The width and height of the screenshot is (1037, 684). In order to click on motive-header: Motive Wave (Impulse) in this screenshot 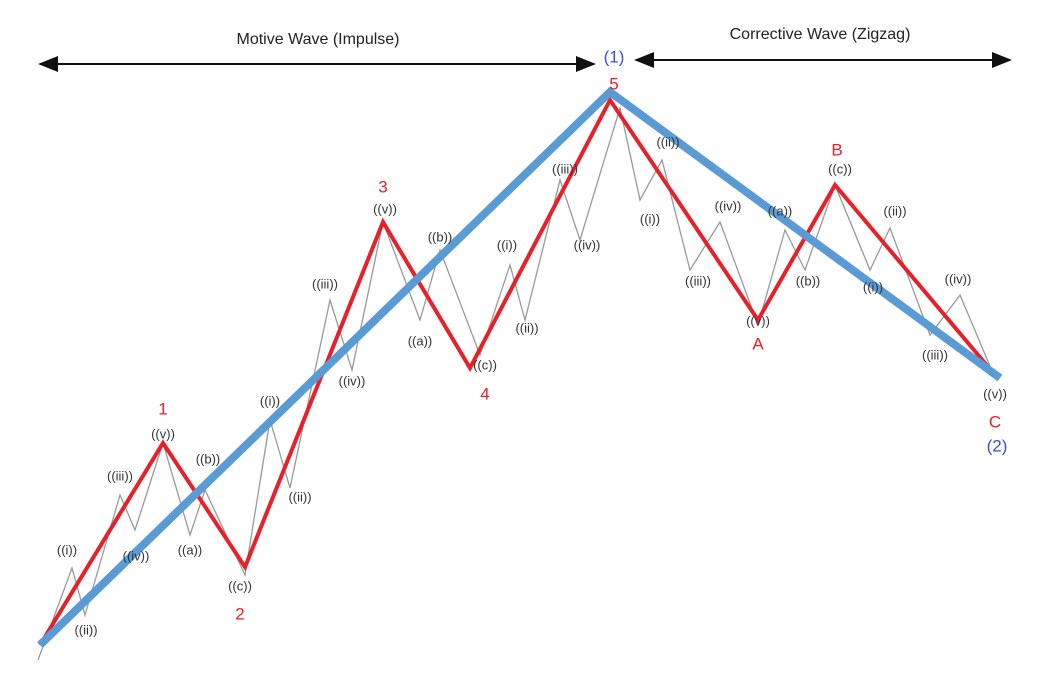, I will do `click(318, 39)`.